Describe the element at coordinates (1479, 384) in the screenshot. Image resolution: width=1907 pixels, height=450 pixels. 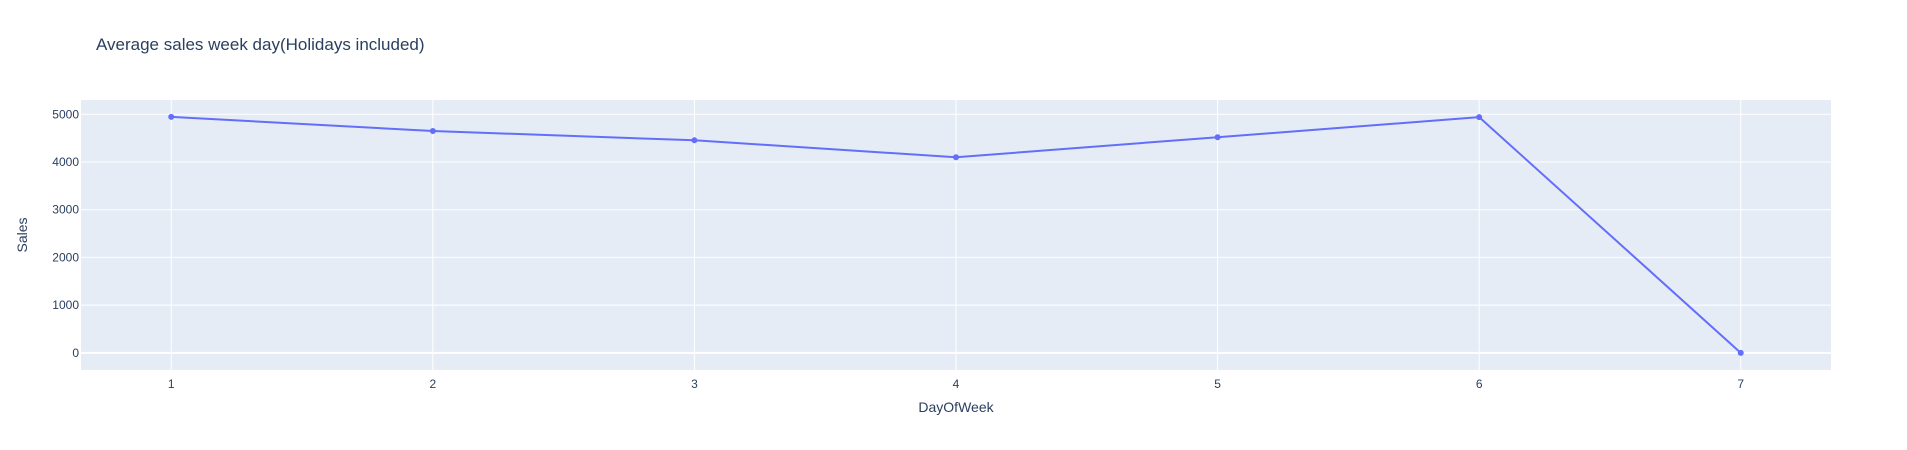
I see `x-tick-label: 6` at that location.